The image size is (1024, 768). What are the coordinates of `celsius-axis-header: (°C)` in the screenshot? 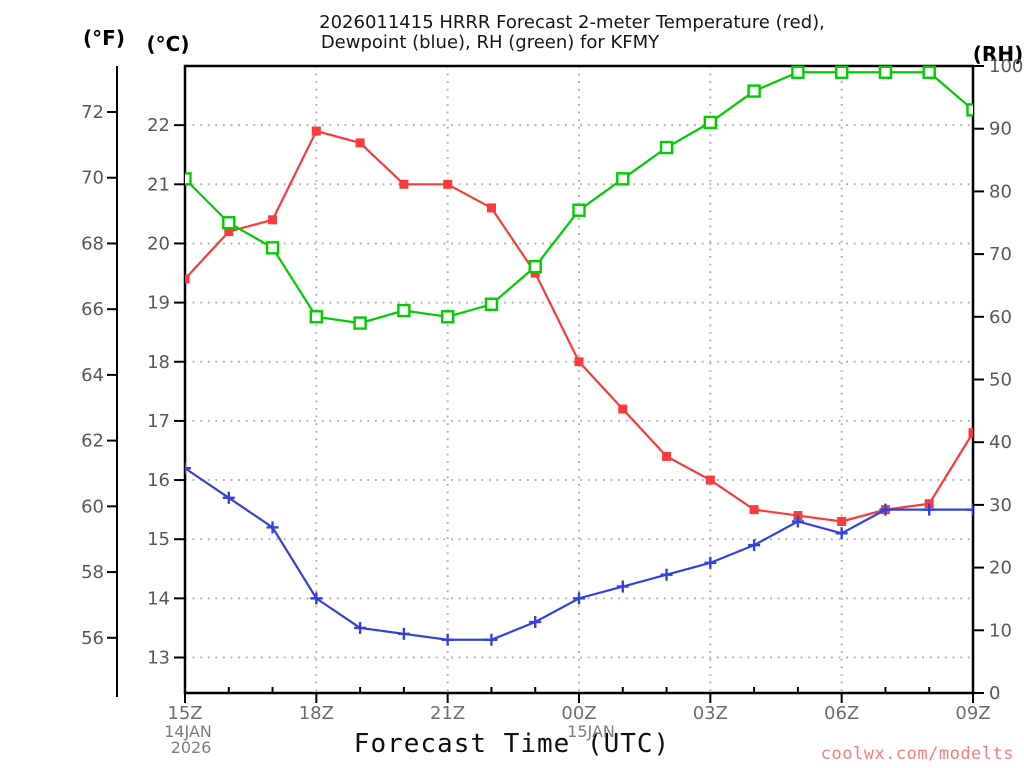 It's located at (168, 44).